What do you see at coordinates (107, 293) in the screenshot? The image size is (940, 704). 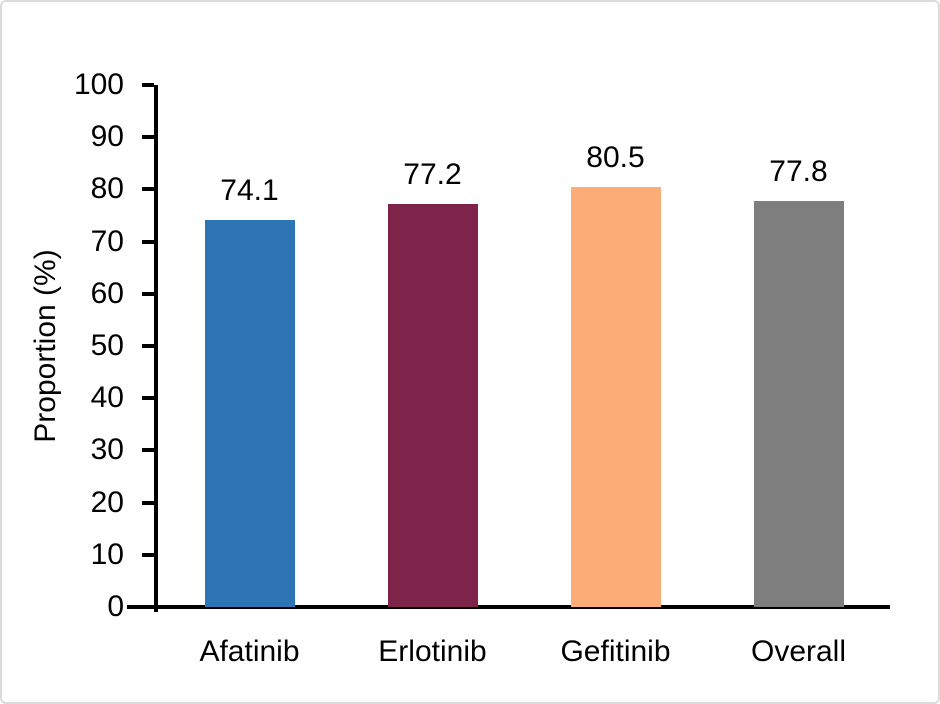 I see `y-axis-tick-label: 60` at bounding box center [107, 293].